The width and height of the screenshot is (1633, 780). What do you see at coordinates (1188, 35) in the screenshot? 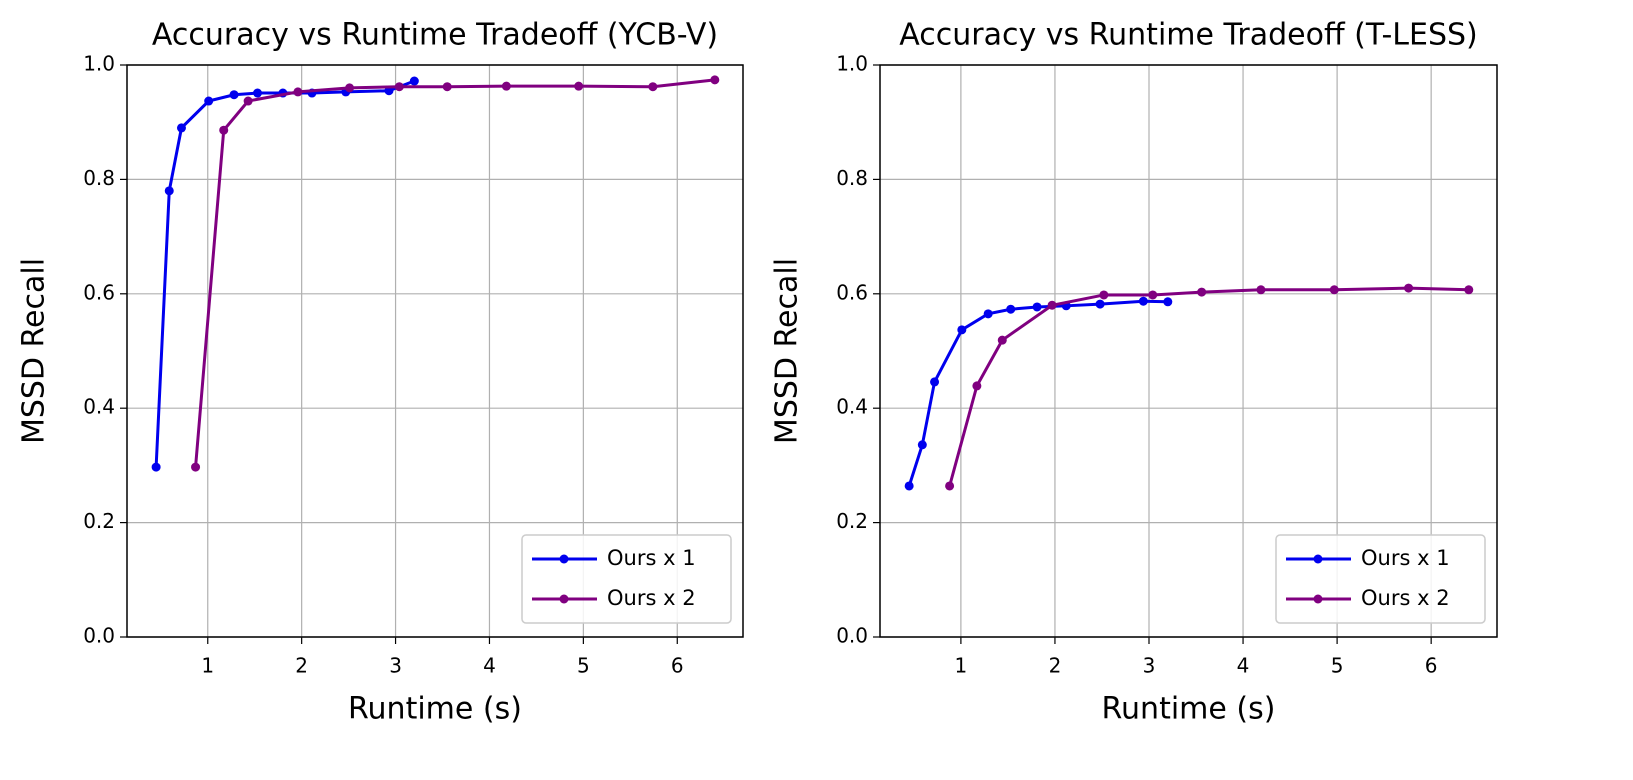
I see `chart-title: Accuracy vs Runtime Tradeoff (T-LESS)` at bounding box center [1188, 35].